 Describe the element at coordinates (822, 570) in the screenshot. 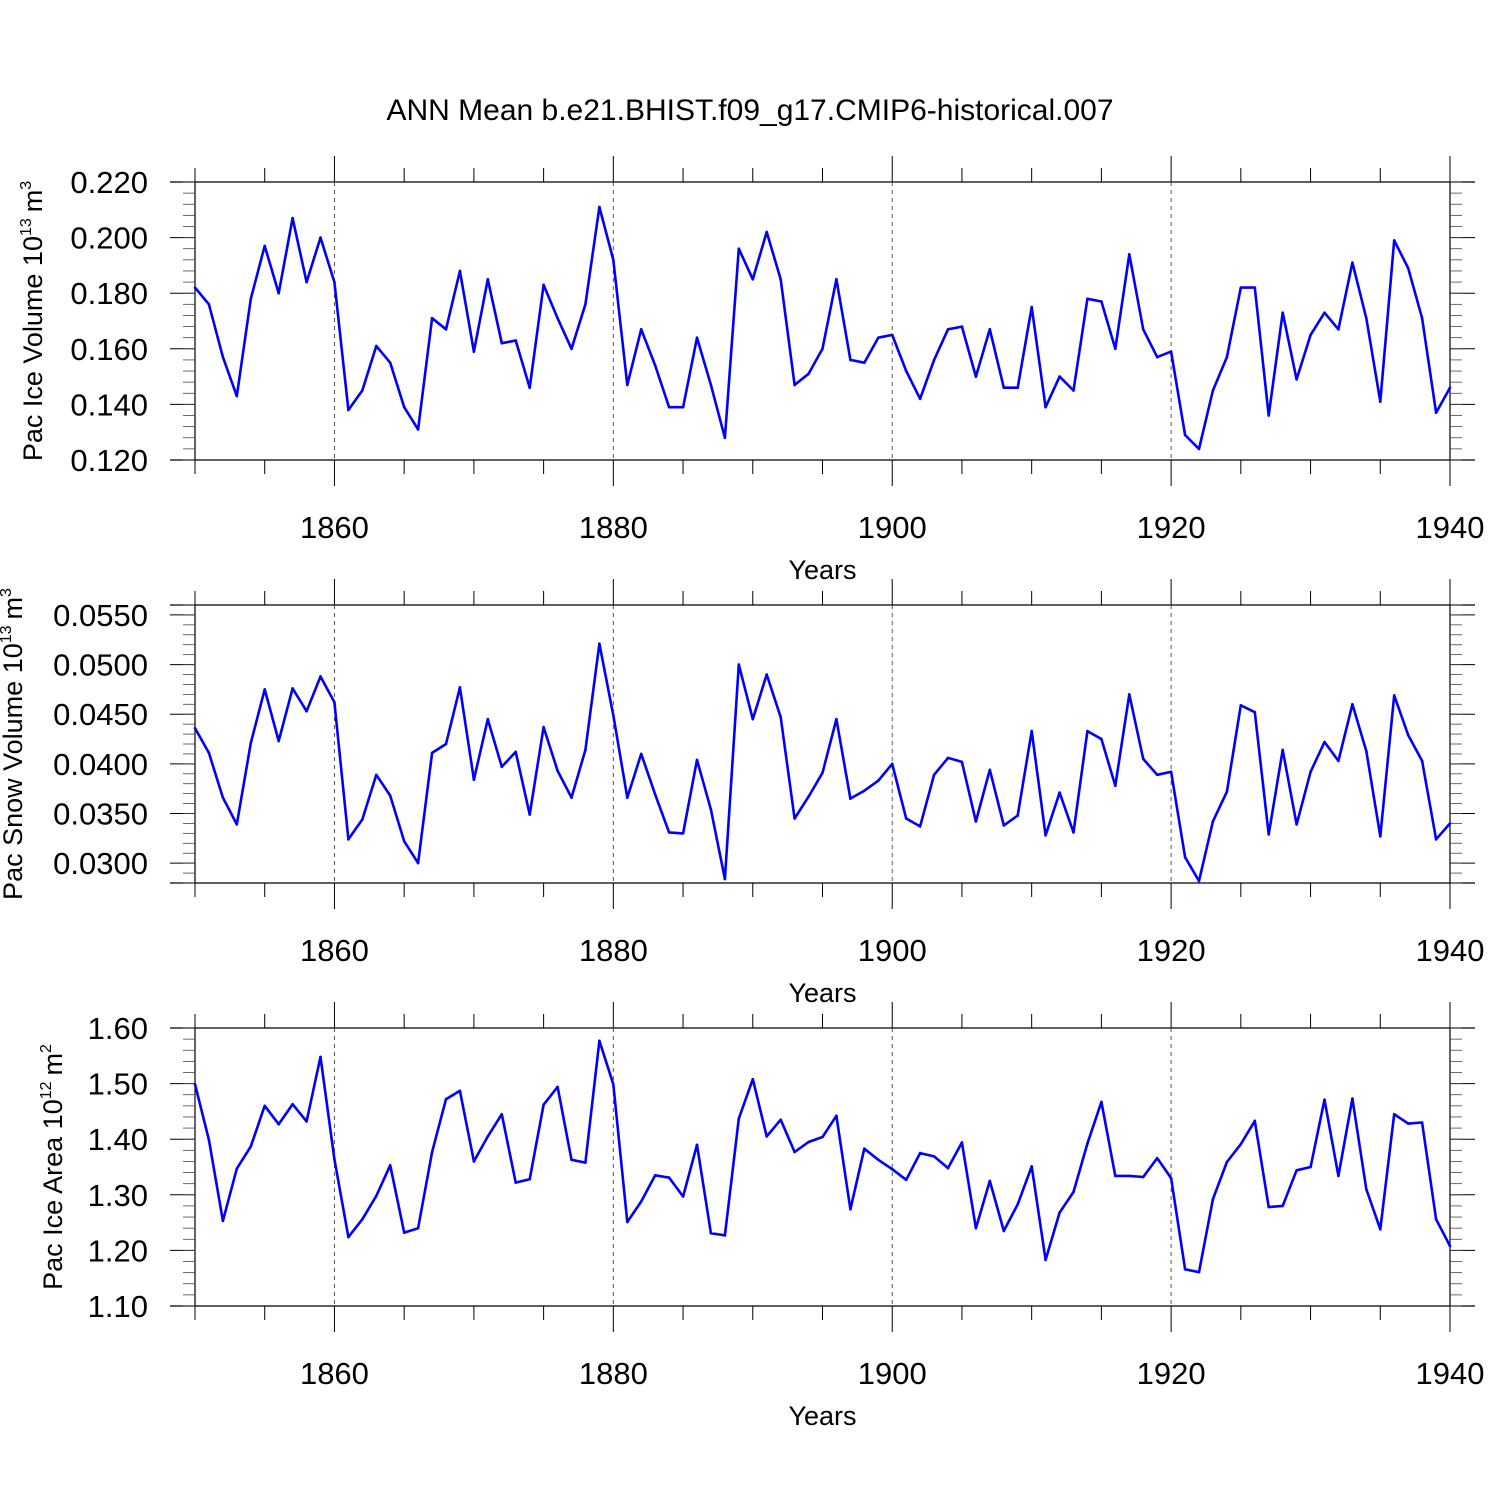

I see `x-axis-label: Years` at that location.